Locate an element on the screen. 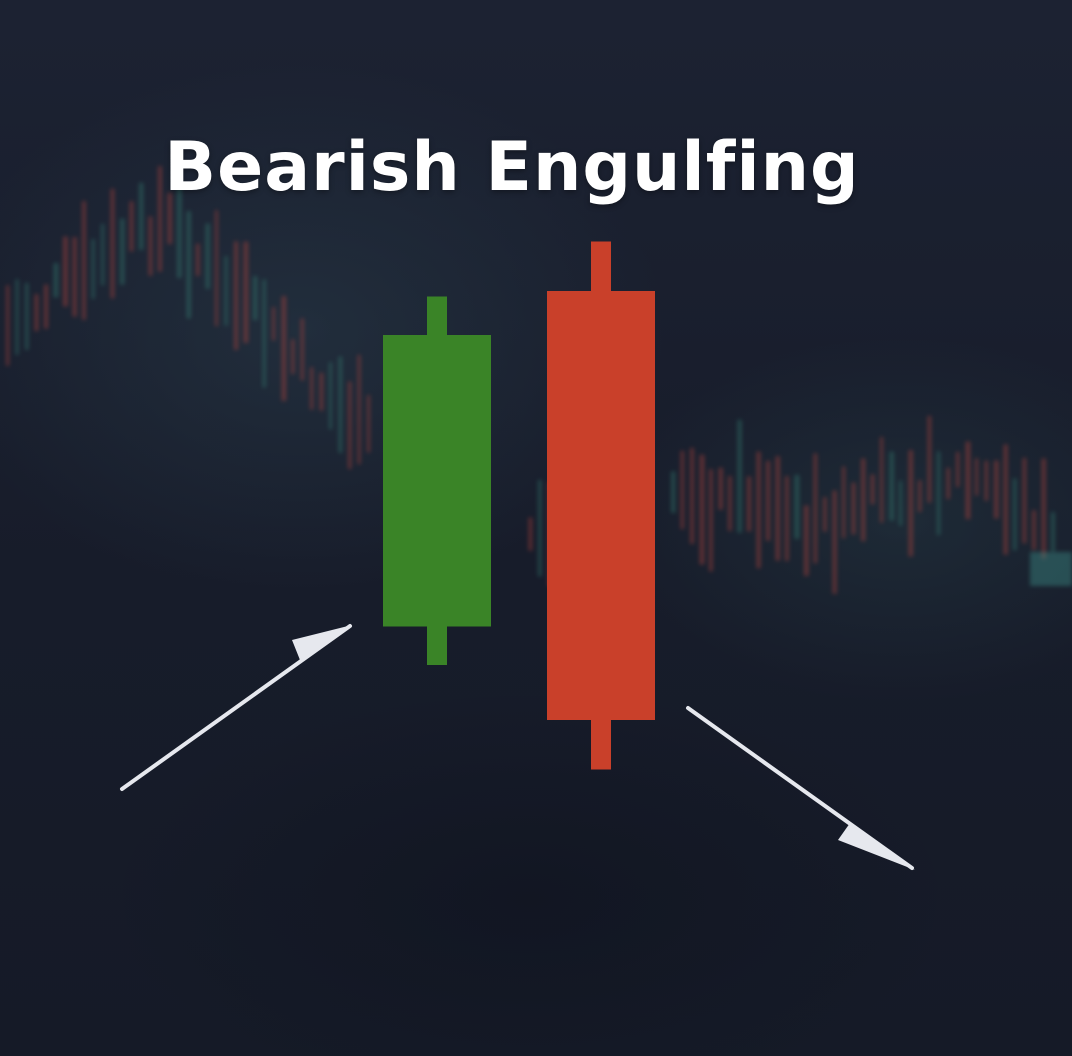 The height and width of the screenshot is (1056, 1072). bullish-candle-body is located at coordinates (437, 481).